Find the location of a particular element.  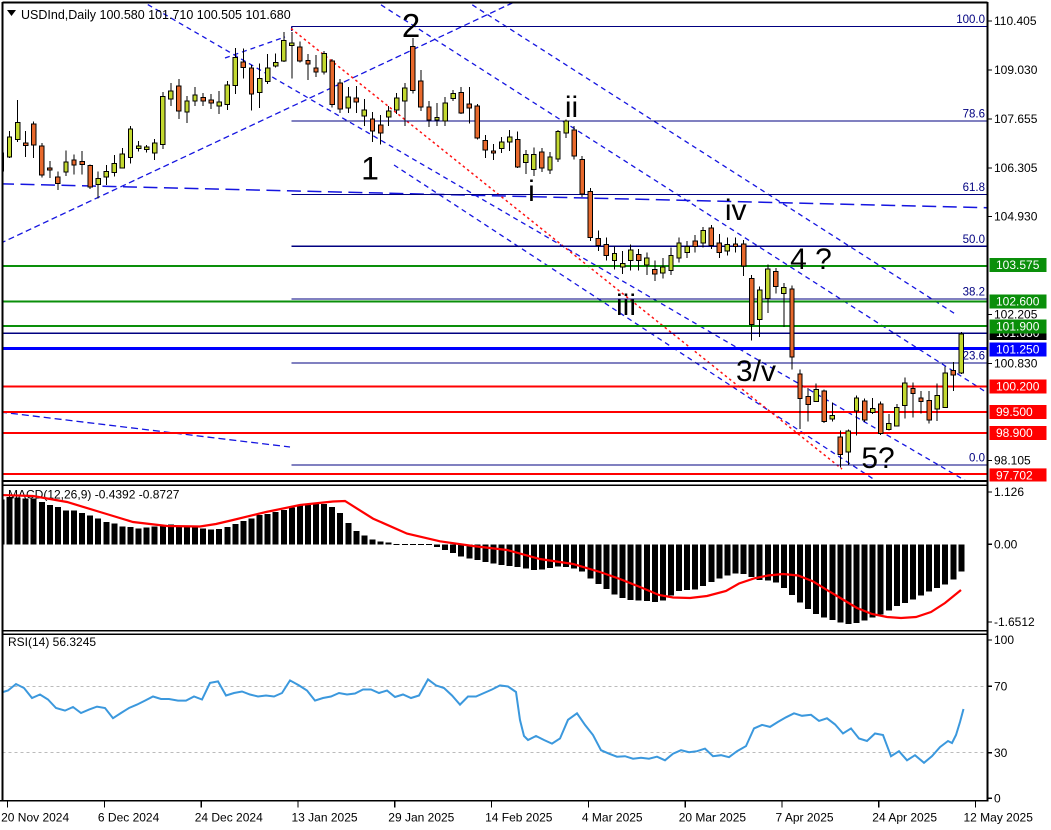

svg-text: 100.0 is located at coordinates (970, 20).